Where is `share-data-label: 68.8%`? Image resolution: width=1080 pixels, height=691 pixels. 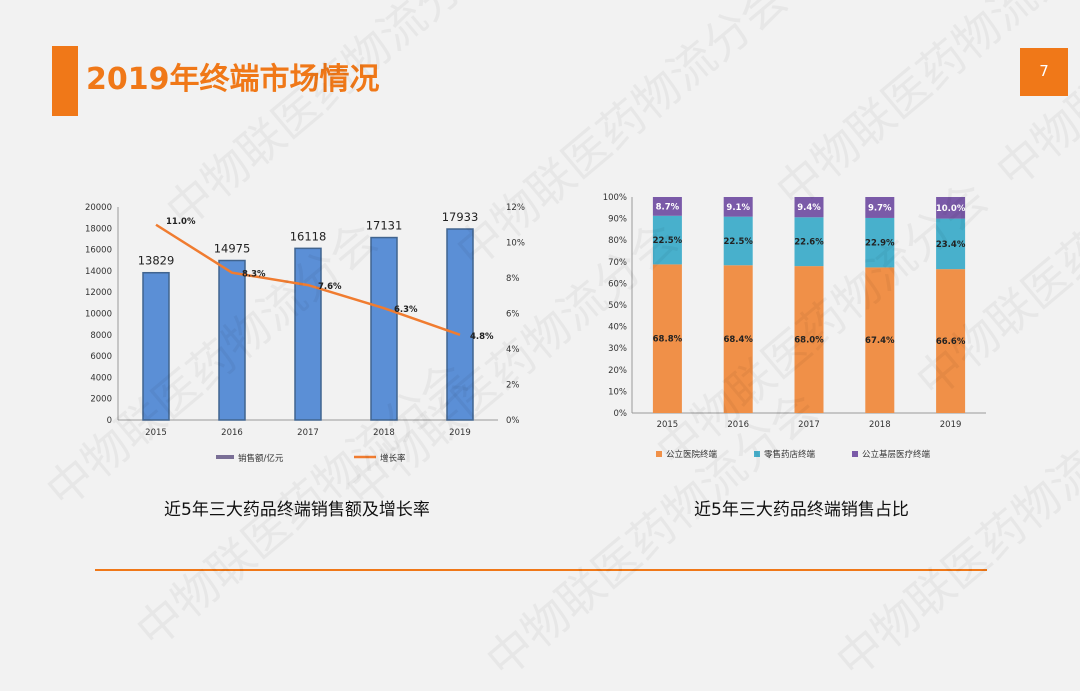
share-data-label: 68.8% is located at coordinates (668, 340).